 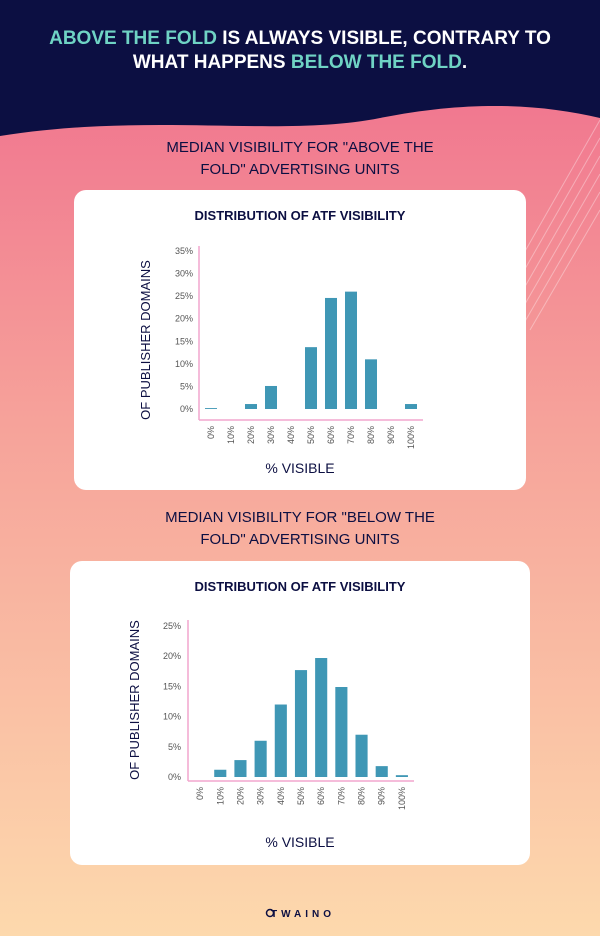 What do you see at coordinates (384, 38) in the screenshot?
I see `headline-text: IS ALWAYS VISIBLE, CONTRARY TO` at bounding box center [384, 38].